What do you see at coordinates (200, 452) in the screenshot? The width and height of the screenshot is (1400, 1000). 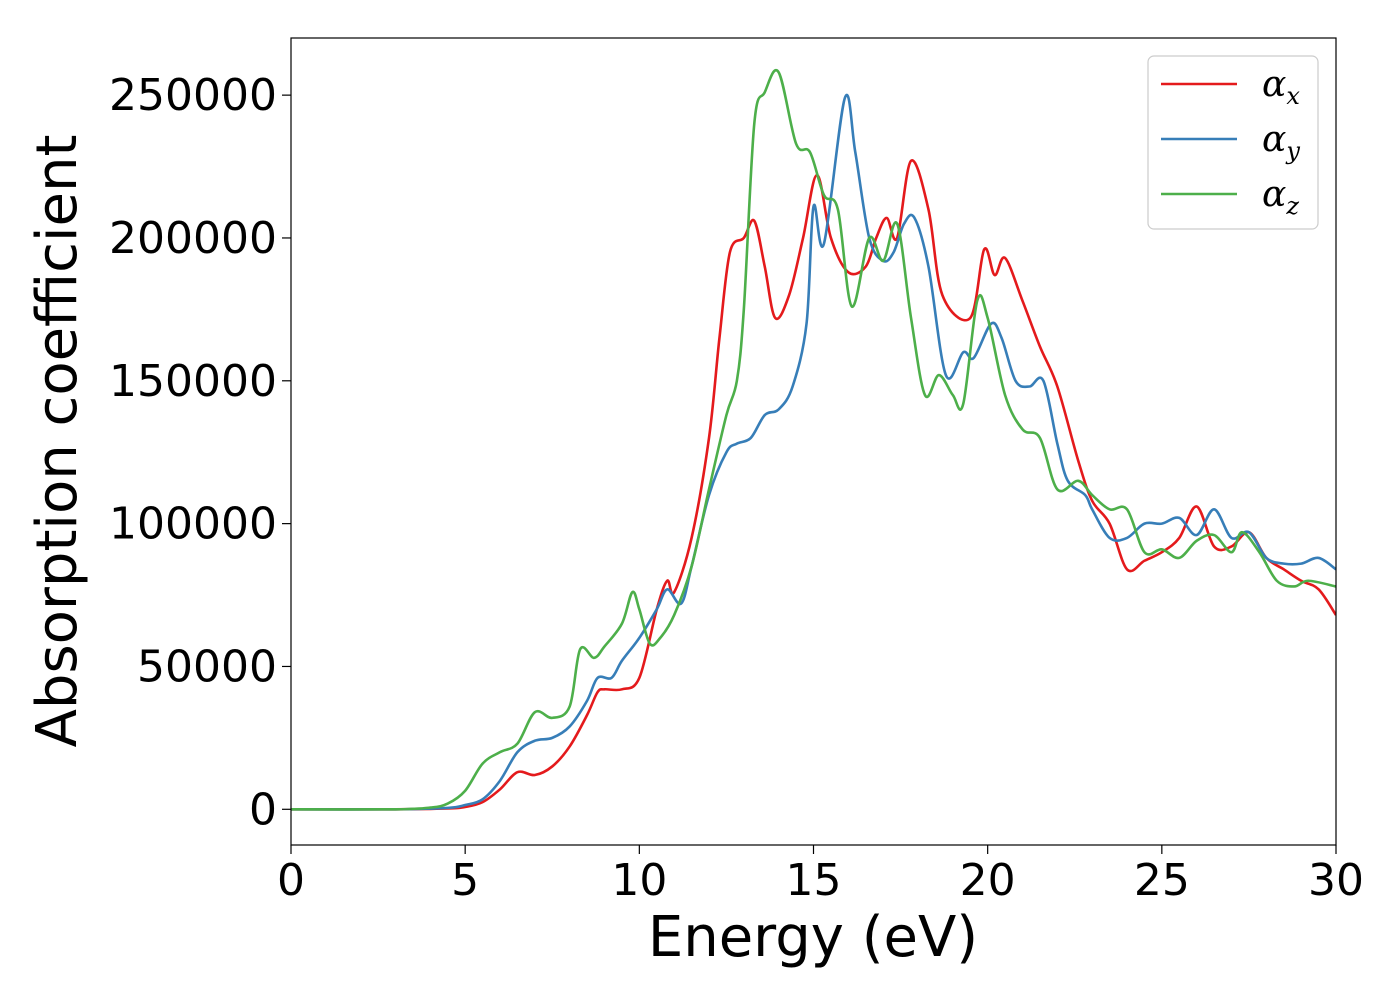 I see `y-axis-ticks: 0 50000 100000 150000 200000 250000` at bounding box center [200, 452].